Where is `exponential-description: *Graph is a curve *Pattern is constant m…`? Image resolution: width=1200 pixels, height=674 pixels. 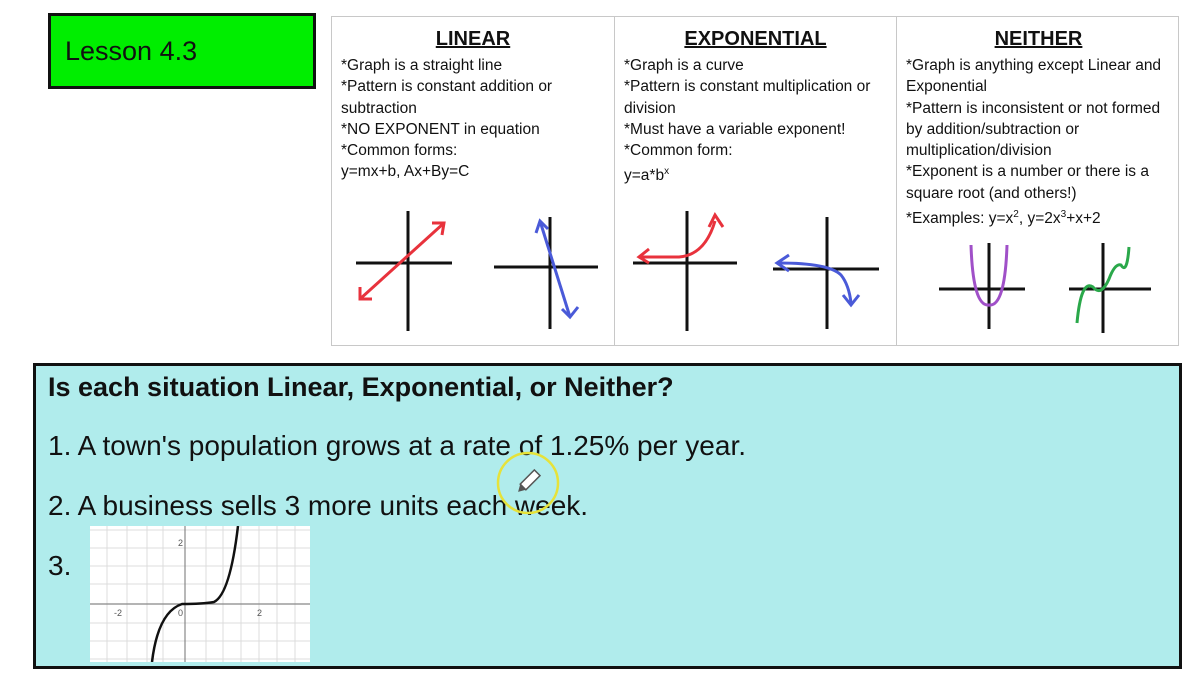 exponential-description: *Graph is a curve *Pattern is constant m… is located at coordinates (747, 121).